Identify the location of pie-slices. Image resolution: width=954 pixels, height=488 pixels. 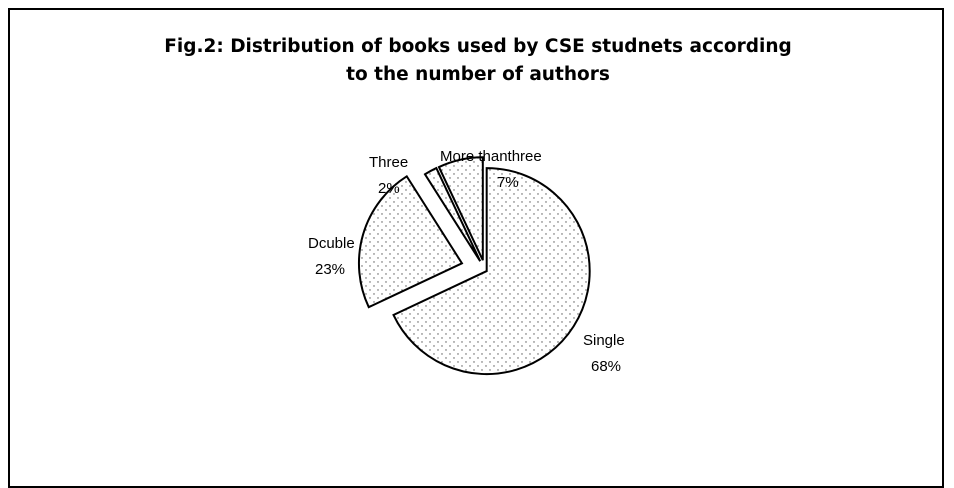
(474, 266).